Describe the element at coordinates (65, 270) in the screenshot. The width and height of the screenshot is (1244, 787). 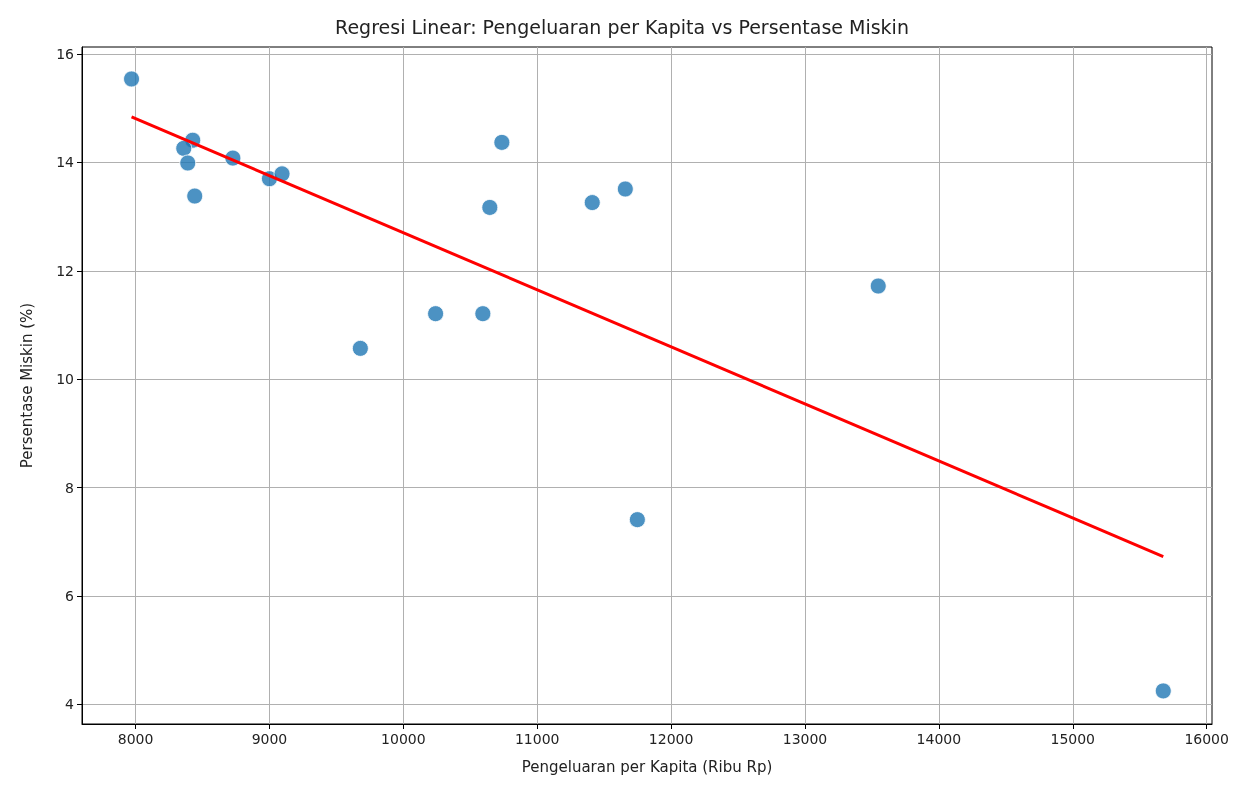
I see `y-tick-label: 12` at that location.